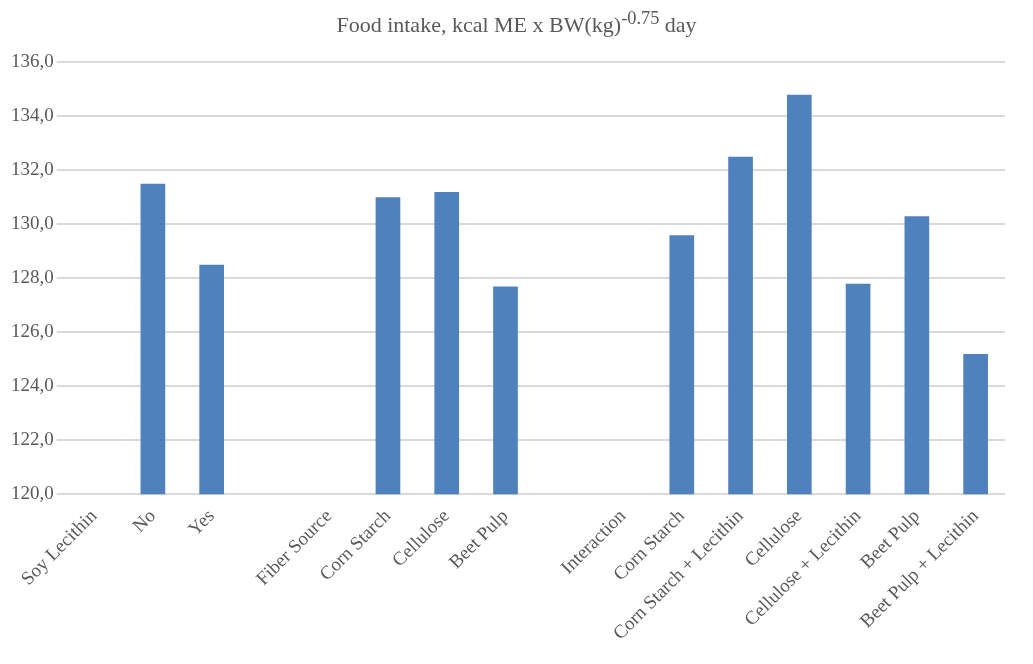  Describe the element at coordinates (32, 493) in the screenshot. I see `y-tick-label: 120,0` at that location.